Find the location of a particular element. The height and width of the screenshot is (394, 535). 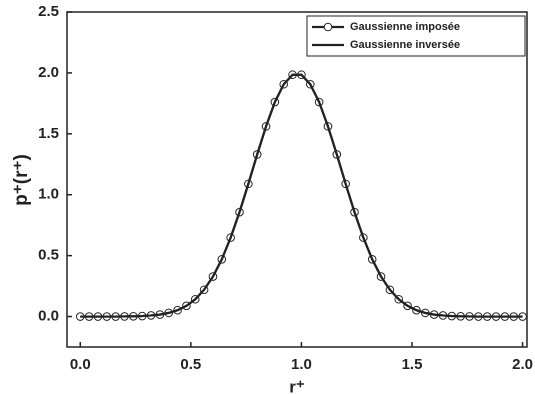

legend-marker is located at coordinates (328, 27).